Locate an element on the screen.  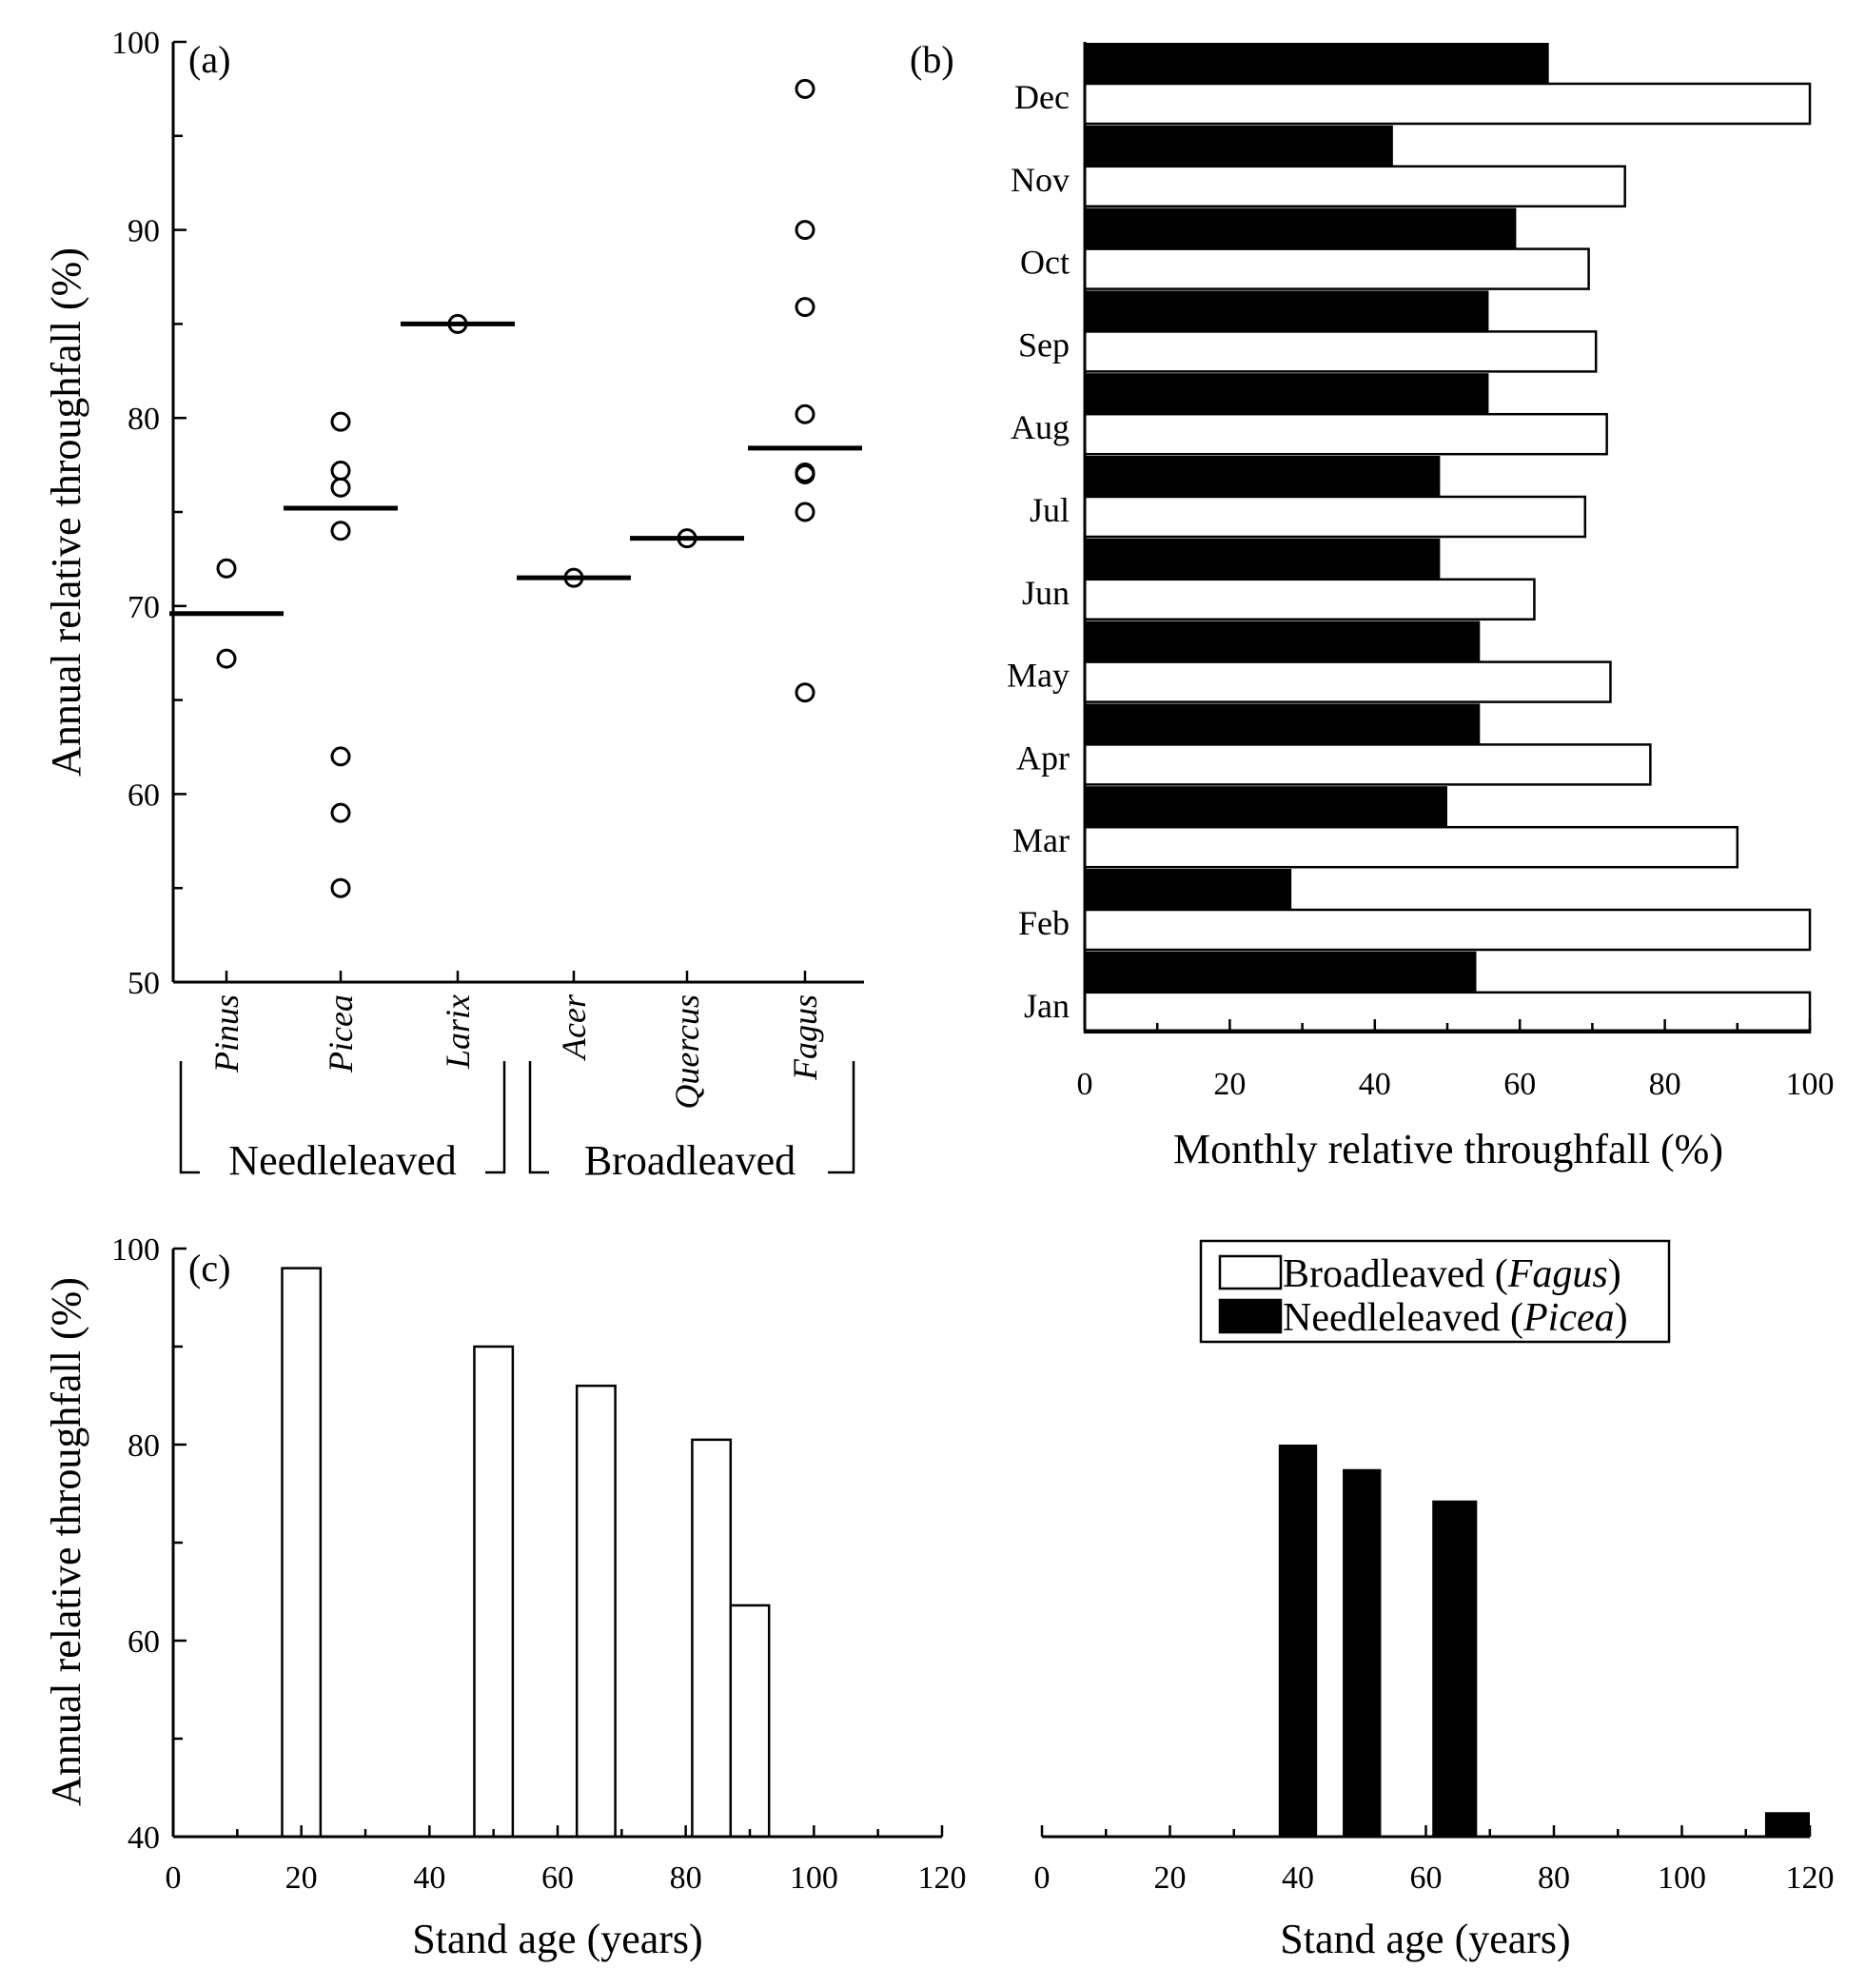
panel-c-left-bars is located at coordinates (526, 1553).